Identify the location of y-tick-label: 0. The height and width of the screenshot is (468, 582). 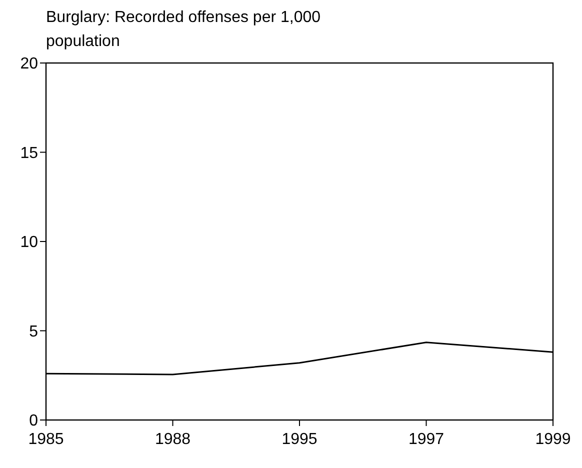
(33, 421).